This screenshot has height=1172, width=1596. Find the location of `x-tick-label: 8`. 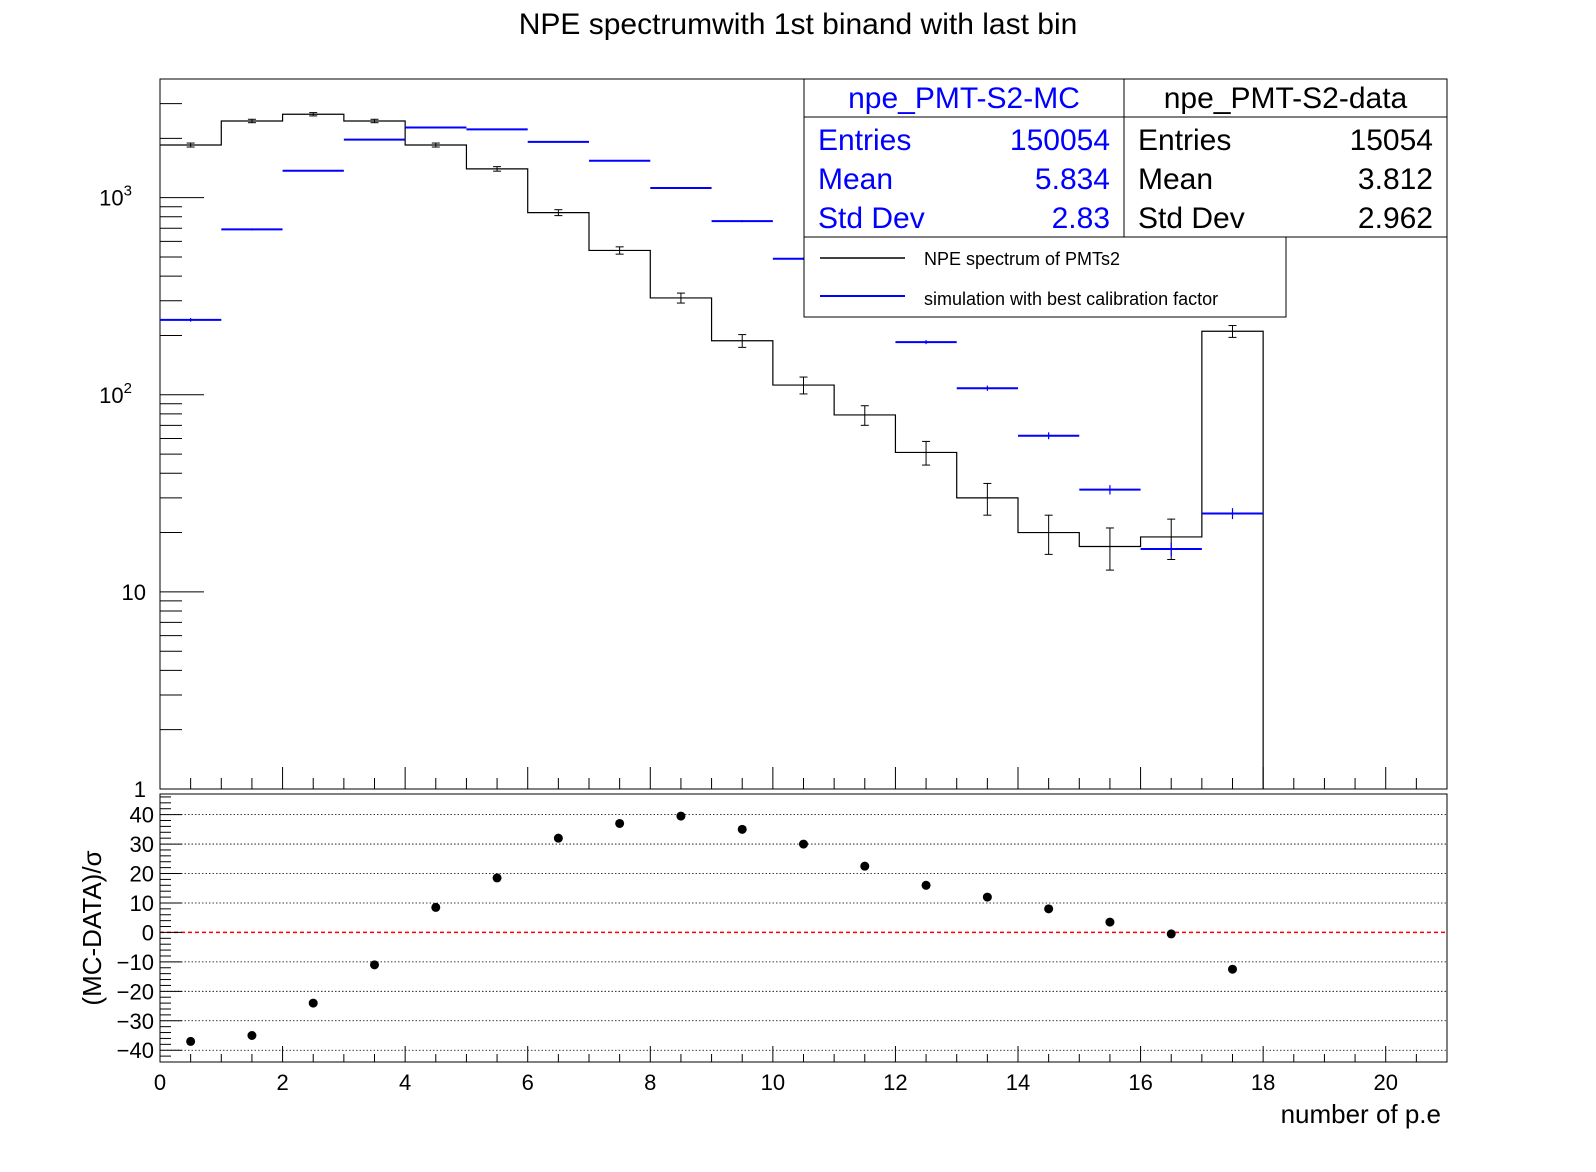

x-tick-label: 8 is located at coordinates (650, 1082).